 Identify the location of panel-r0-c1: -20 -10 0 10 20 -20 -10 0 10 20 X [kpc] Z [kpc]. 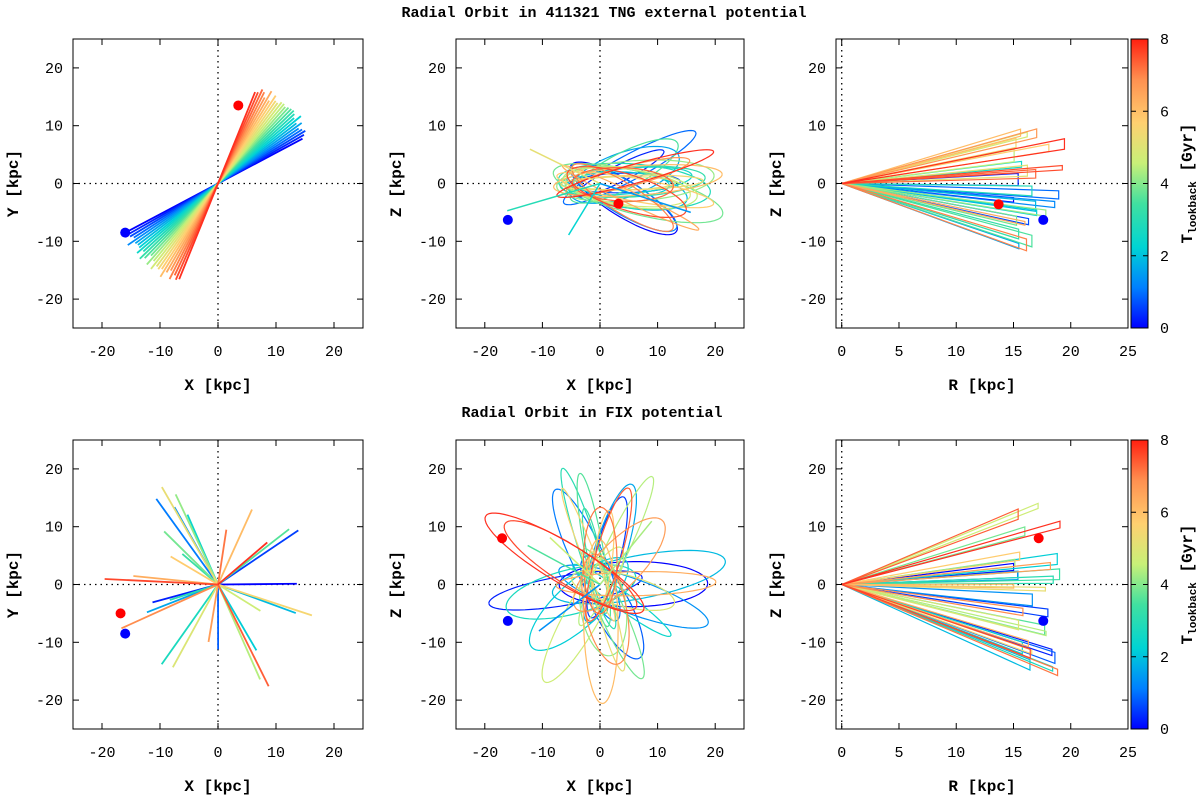
(566, 216).